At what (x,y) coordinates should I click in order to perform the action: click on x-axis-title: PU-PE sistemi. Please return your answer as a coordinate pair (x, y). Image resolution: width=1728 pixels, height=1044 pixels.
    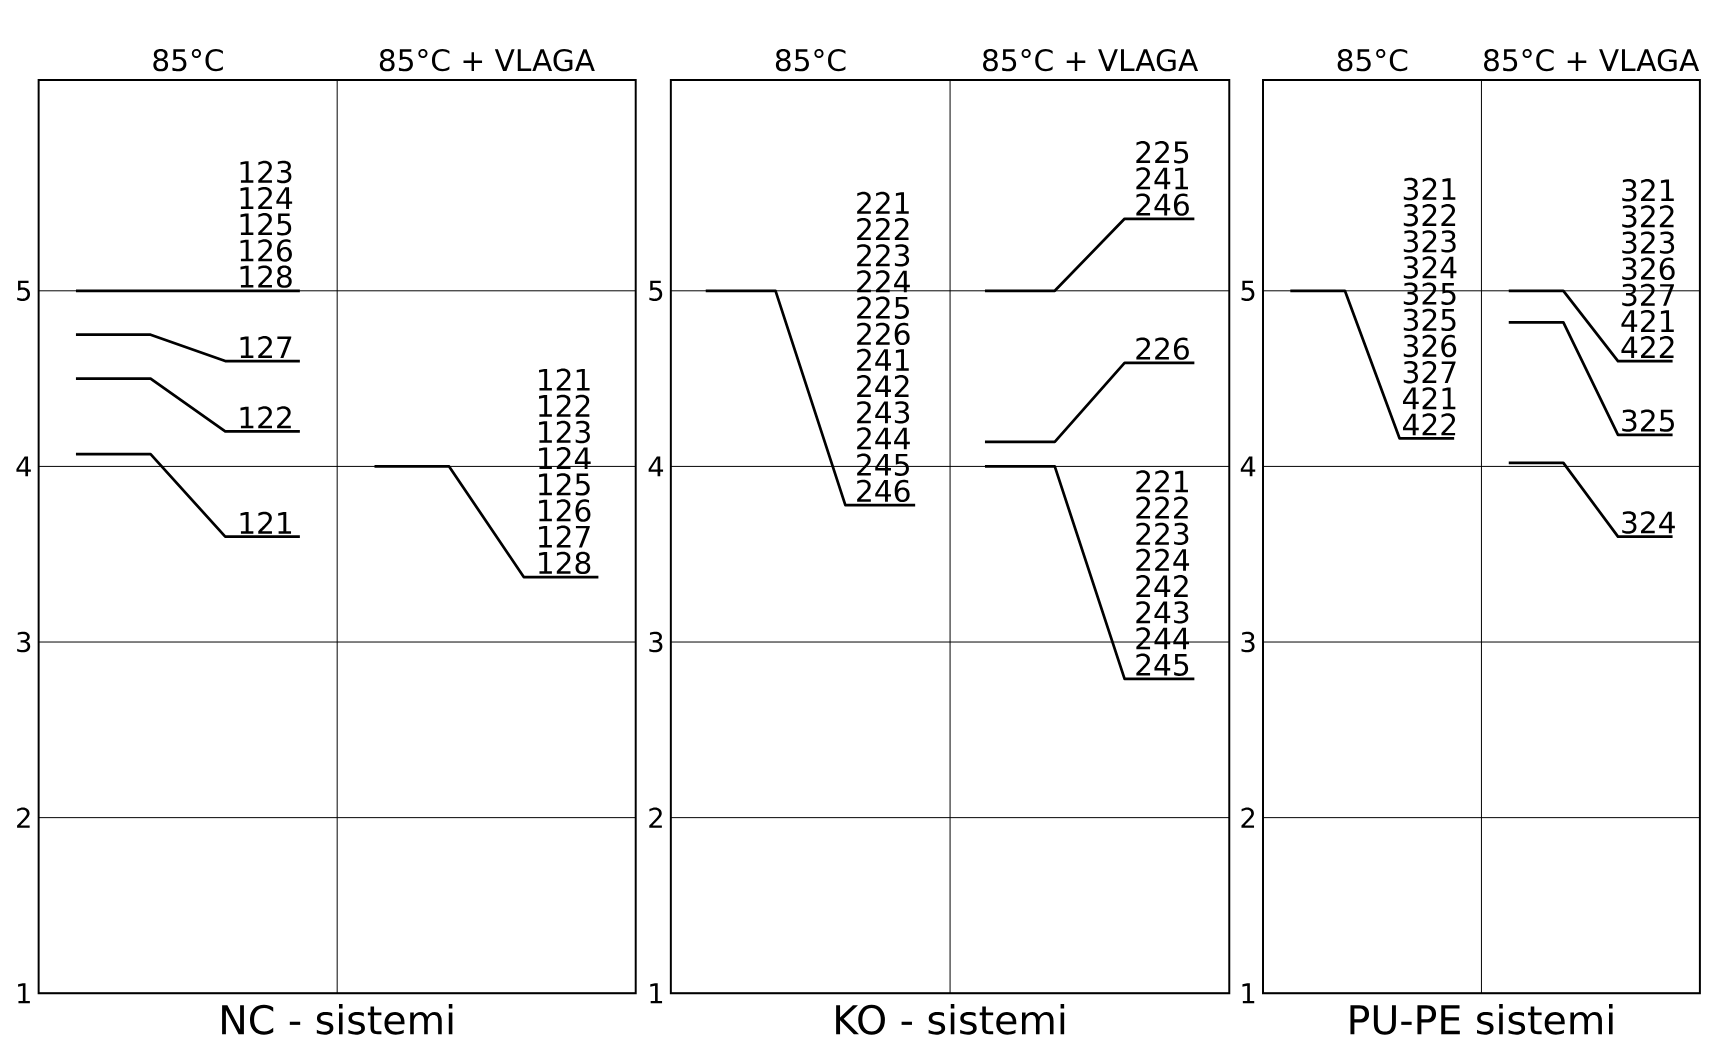
    Looking at the image, I should click on (1481, 1019).